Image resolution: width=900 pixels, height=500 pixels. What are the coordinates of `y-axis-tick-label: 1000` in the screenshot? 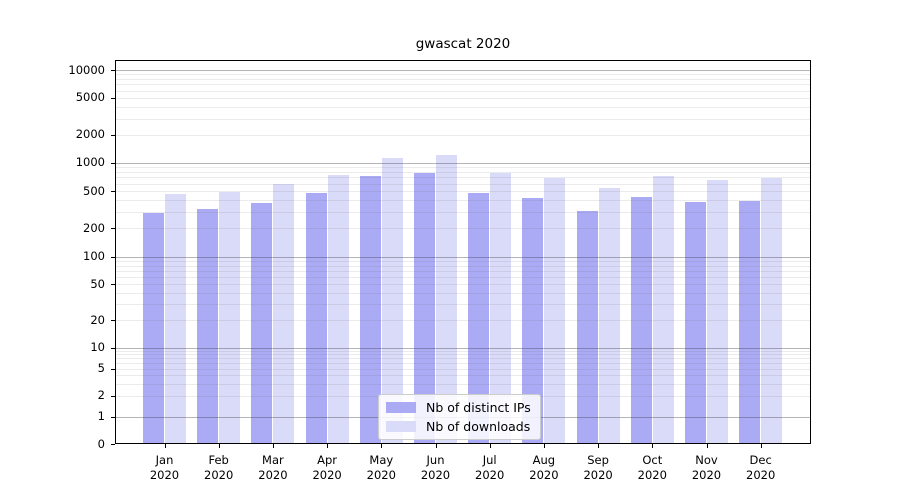 It's located at (90, 162).